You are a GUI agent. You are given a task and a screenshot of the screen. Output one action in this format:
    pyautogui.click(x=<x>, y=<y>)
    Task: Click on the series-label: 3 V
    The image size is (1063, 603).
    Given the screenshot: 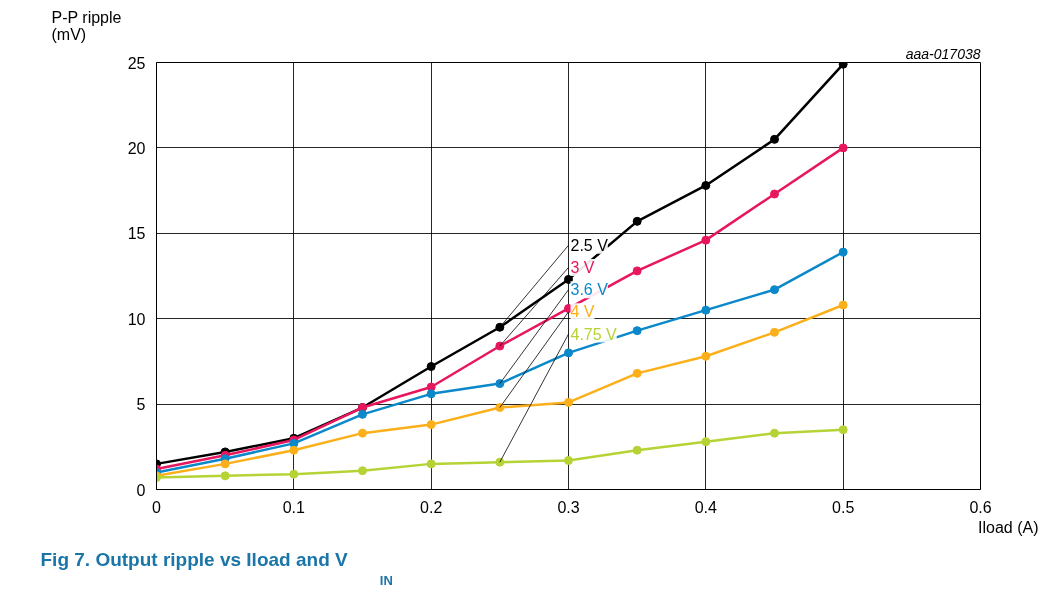 What is the action you would take?
    pyautogui.click(x=582, y=267)
    